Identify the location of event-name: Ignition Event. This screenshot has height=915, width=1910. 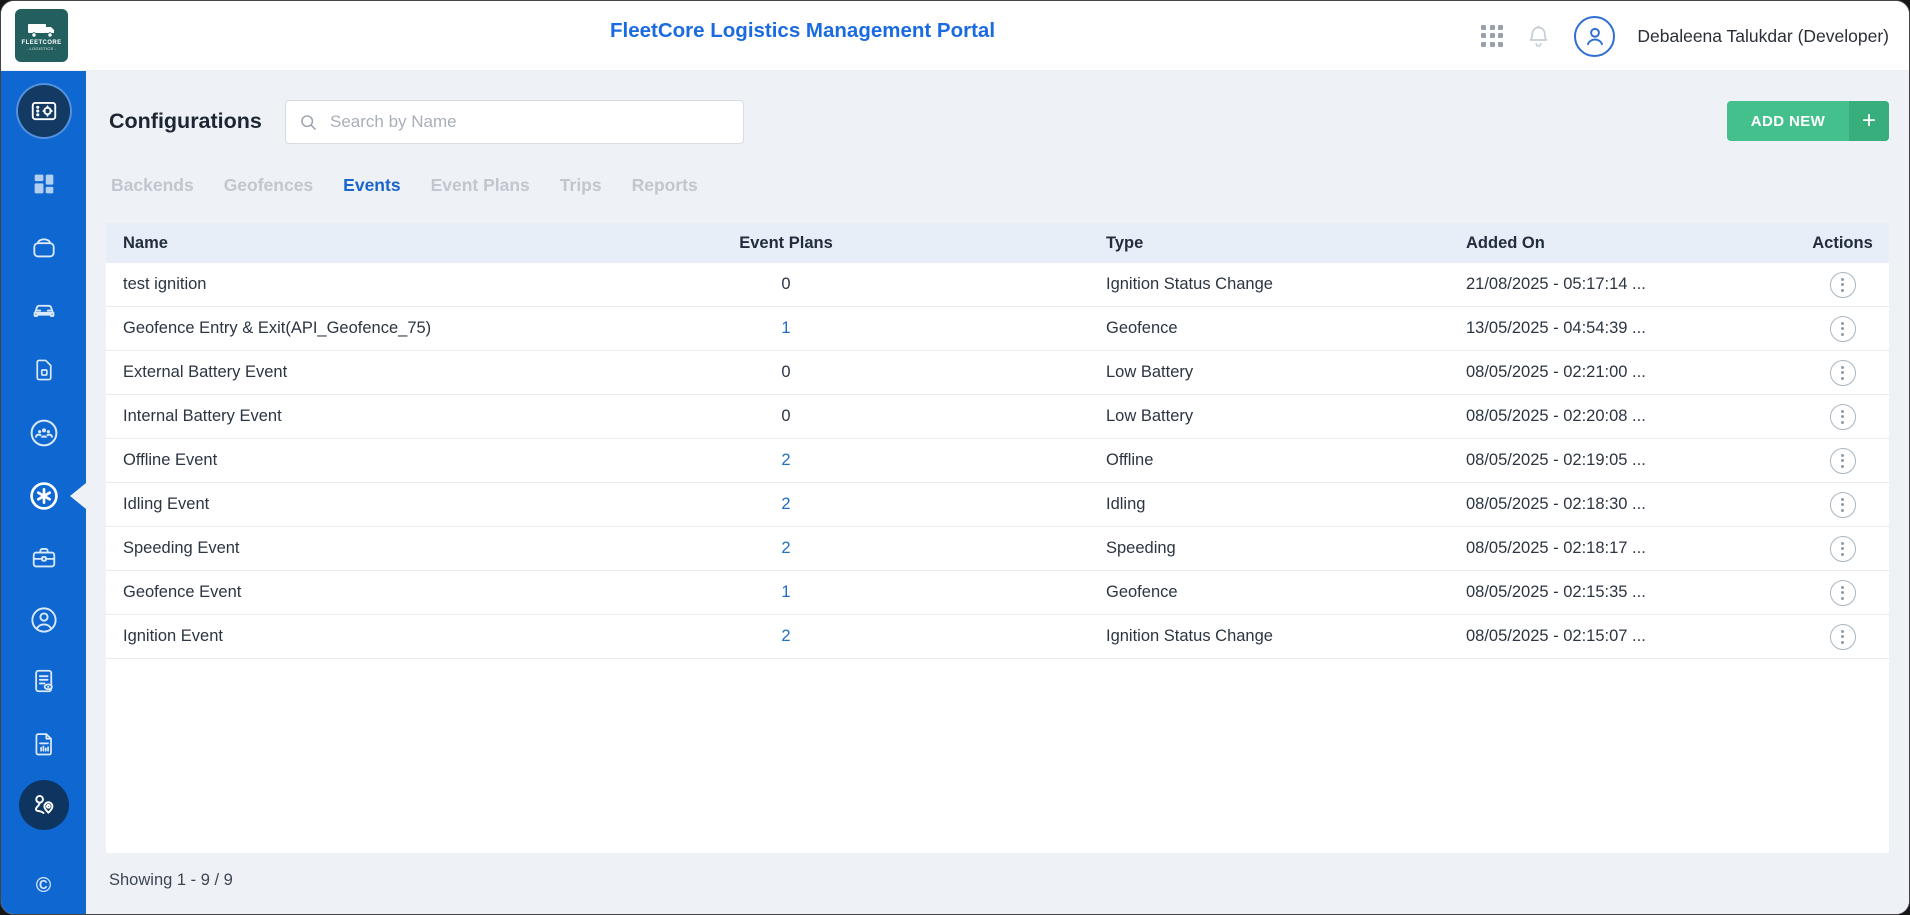
(173, 636).